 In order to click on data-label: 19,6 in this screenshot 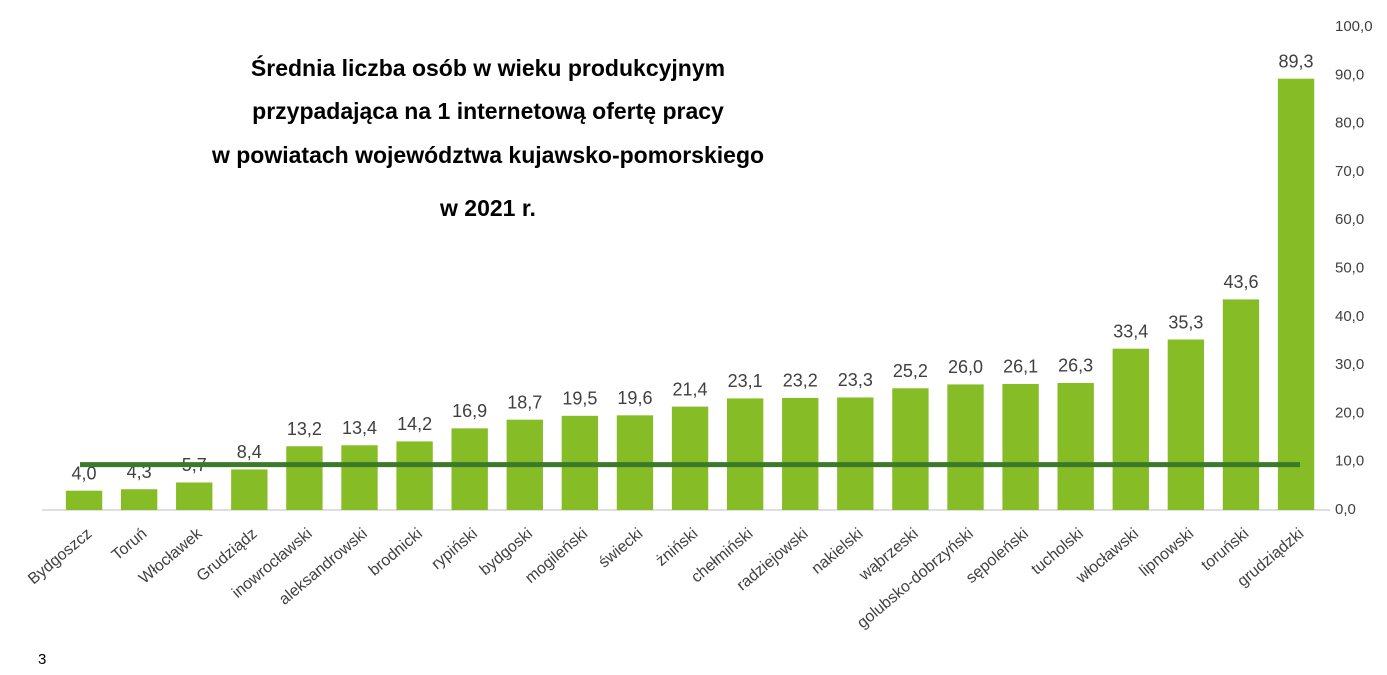, I will do `click(634, 398)`.